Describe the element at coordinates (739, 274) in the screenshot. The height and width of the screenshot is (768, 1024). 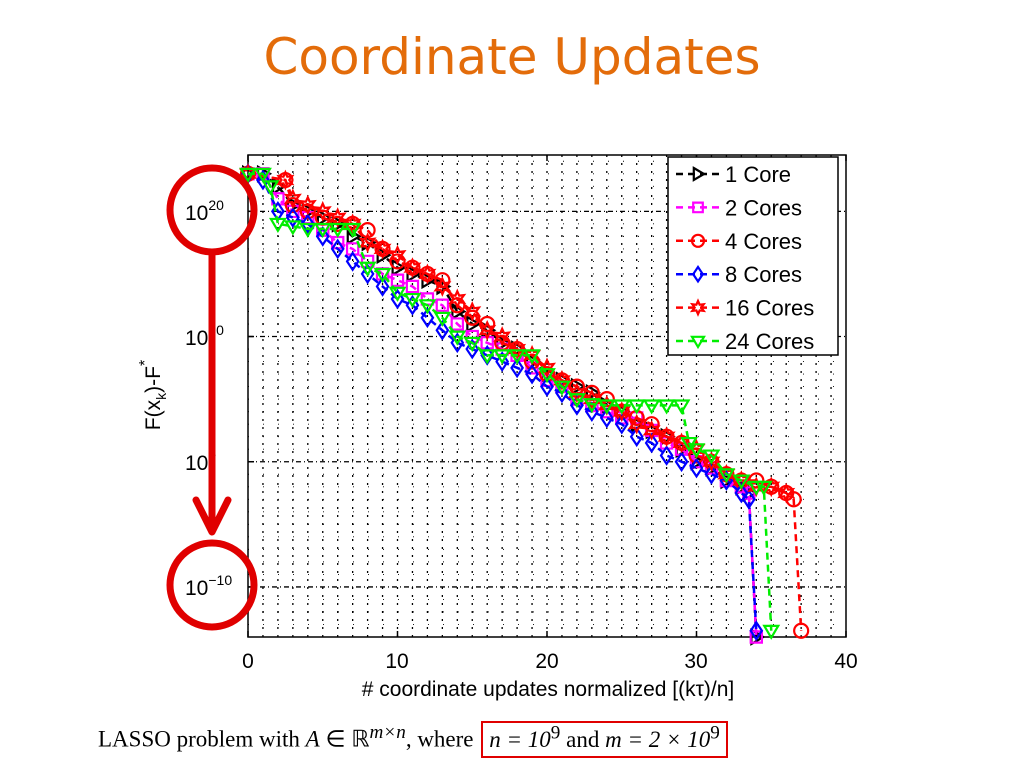
I see `legend-item: 8 Cores` at that location.